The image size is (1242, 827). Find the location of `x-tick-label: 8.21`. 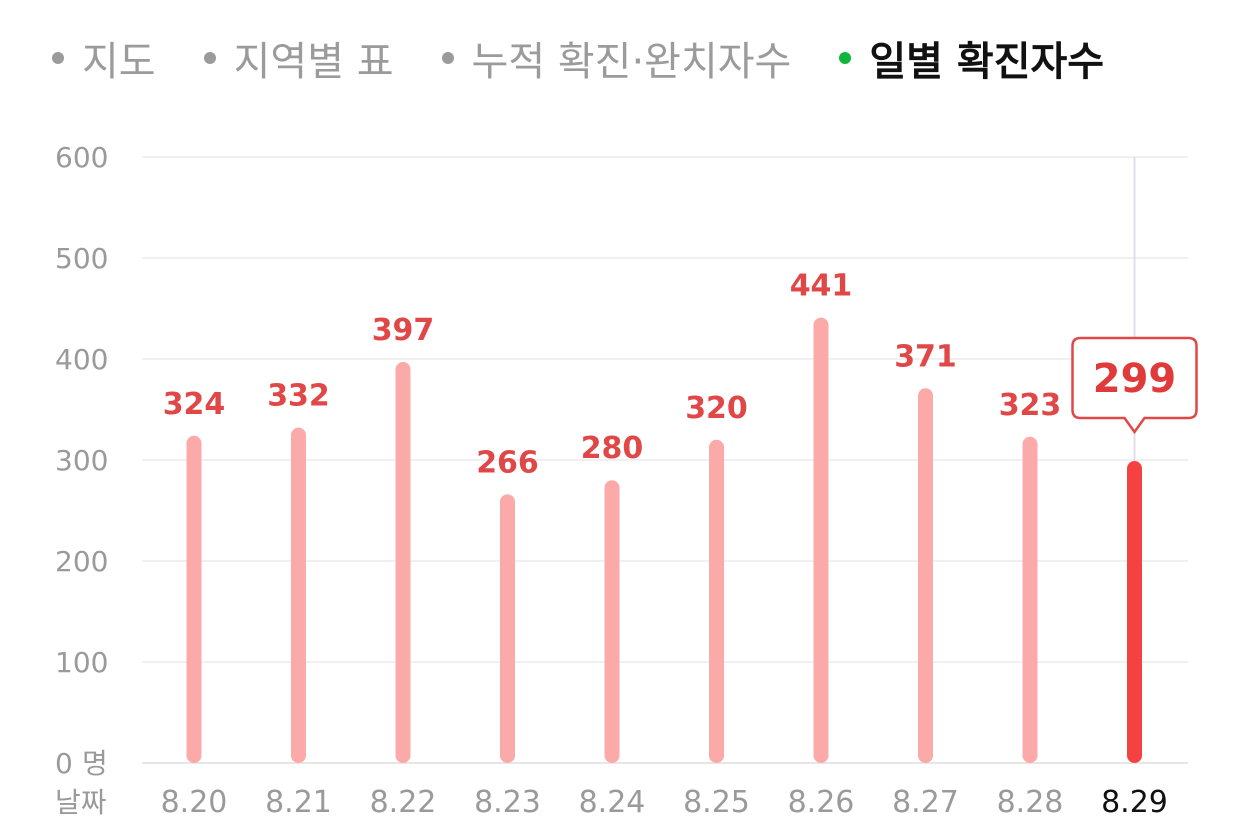

x-tick-label: 8.21 is located at coordinates (298, 802).